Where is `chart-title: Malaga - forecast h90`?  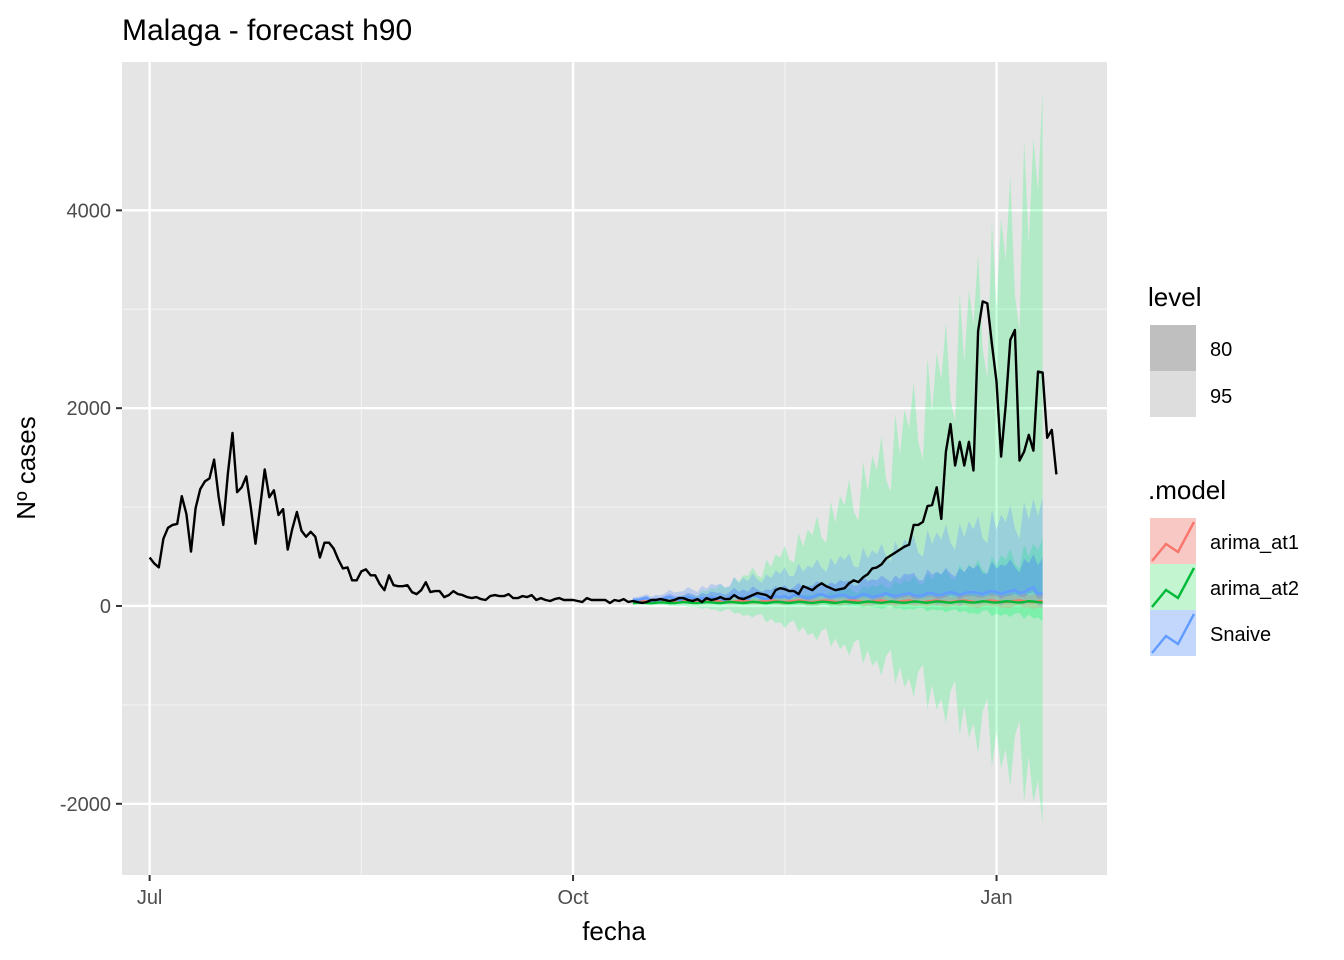
chart-title: Malaga - forecast h90 is located at coordinates (267, 30).